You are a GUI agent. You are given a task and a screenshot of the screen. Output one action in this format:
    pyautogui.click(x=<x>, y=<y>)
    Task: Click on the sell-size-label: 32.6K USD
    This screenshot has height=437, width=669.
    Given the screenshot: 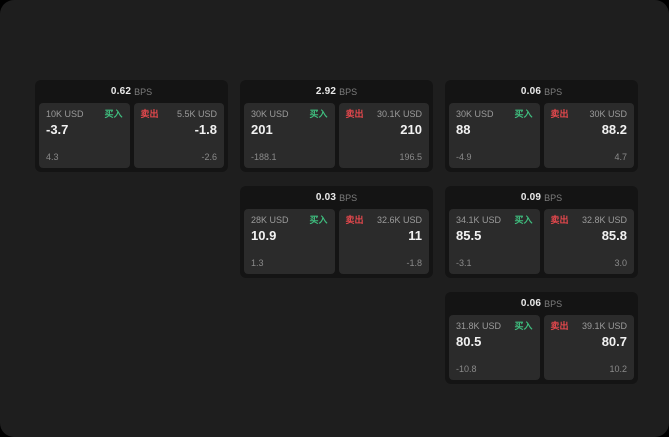 What is the action you would take?
    pyautogui.click(x=399, y=220)
    